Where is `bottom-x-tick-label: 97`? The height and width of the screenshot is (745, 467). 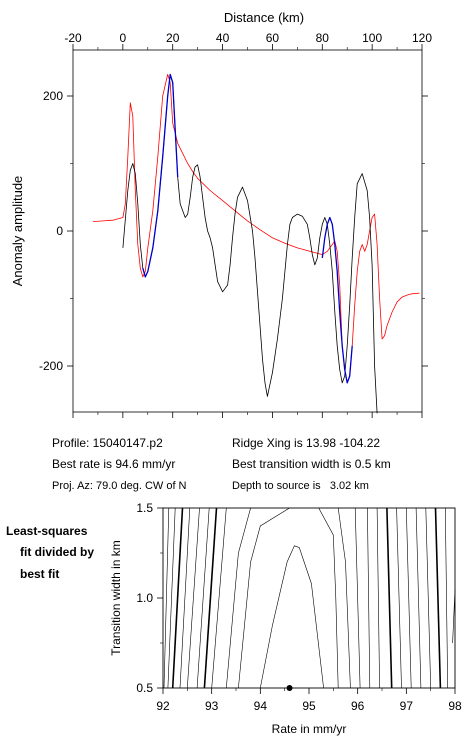
bottom-x-tick-label: 97 is located at coordinates (407, 706).